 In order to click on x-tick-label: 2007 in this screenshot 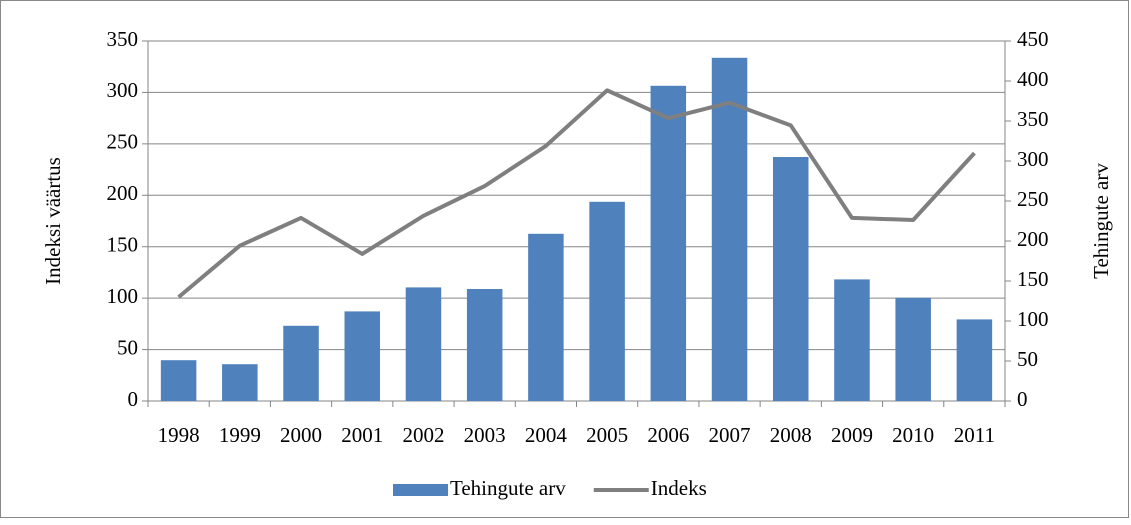, I will do `click(730, 435)`.